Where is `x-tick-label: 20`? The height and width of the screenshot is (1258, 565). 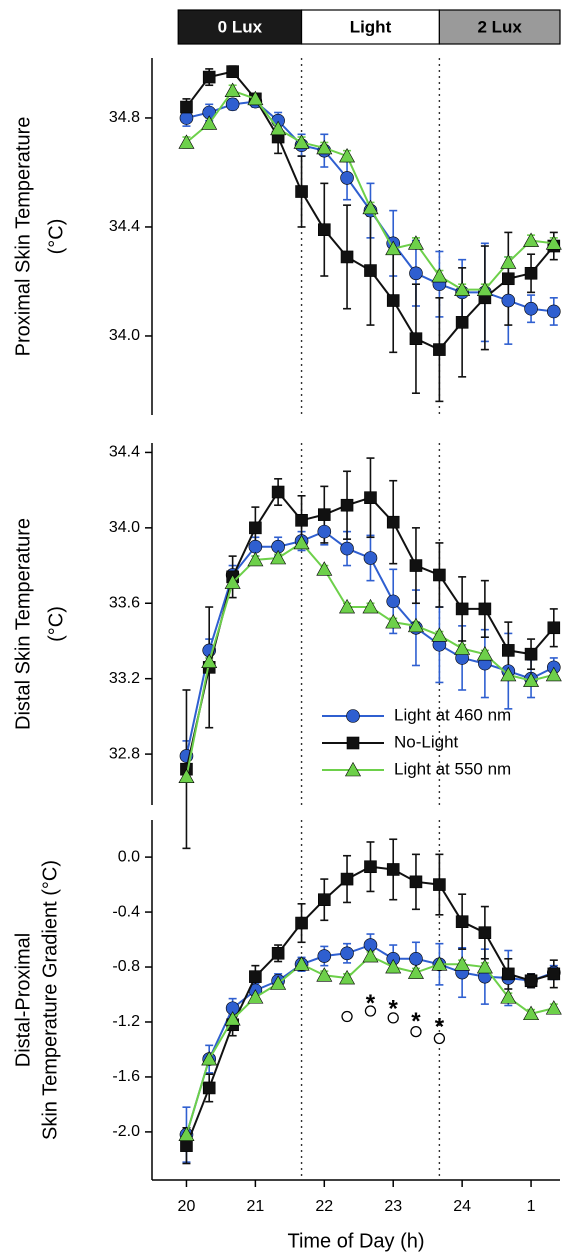
x-tick-label: 20 is located at coordinates (187, 1206).